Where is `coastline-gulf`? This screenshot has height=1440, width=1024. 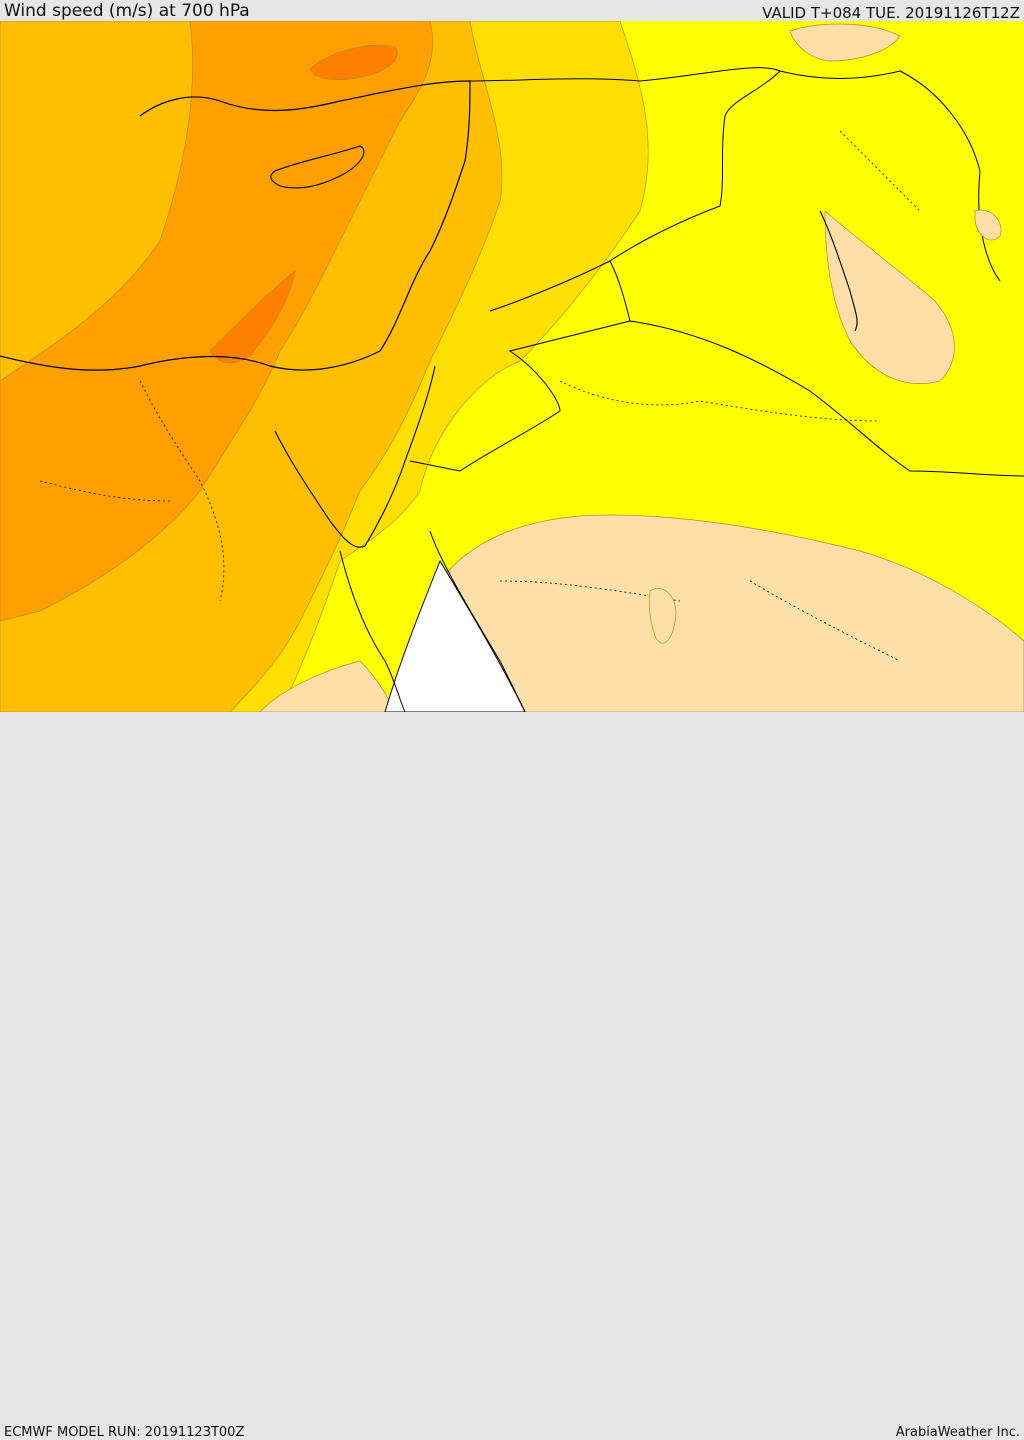 coastline-gulf is located at coordinates (838, 271).